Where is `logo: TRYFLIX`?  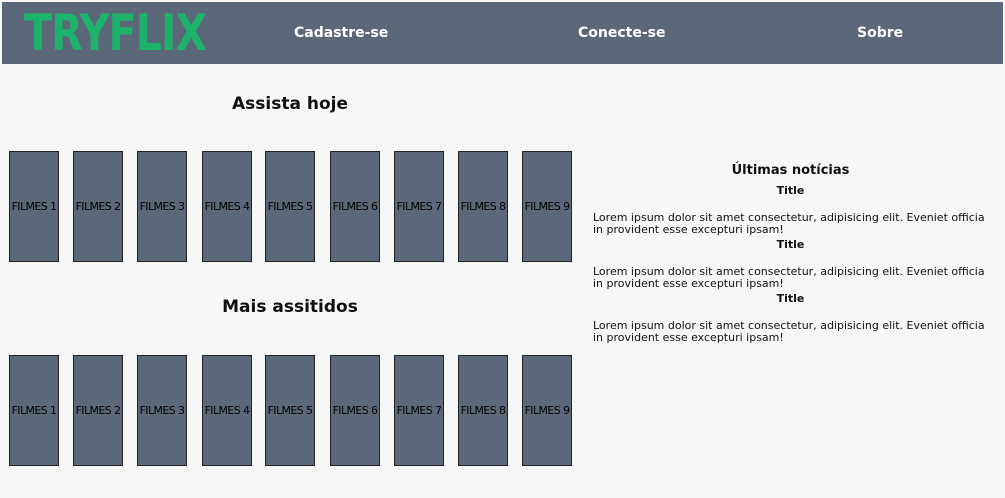
logo: TRYFLIX is located at coordinates (115, 33).